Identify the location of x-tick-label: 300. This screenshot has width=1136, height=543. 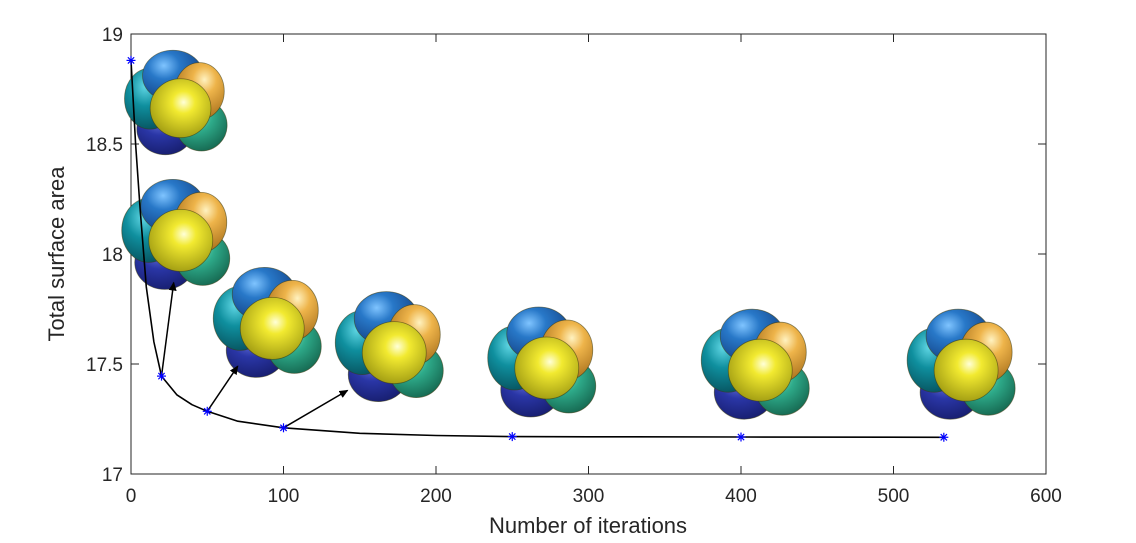
(589, 496).